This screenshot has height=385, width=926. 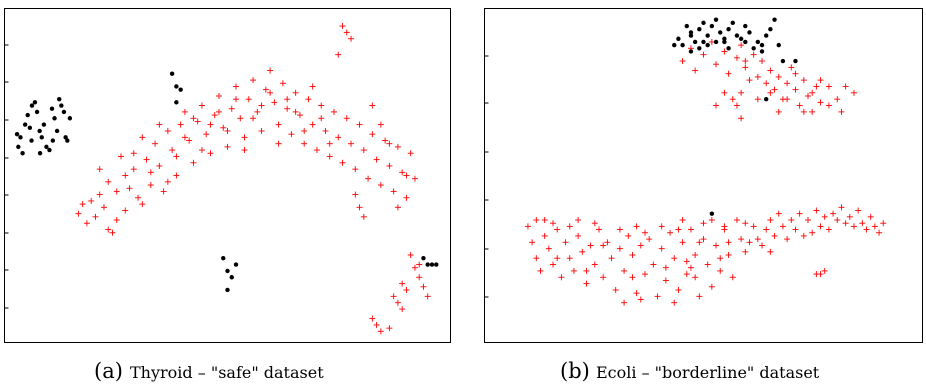 I want to click on caption-label: (b), so click(x=575, y=371).